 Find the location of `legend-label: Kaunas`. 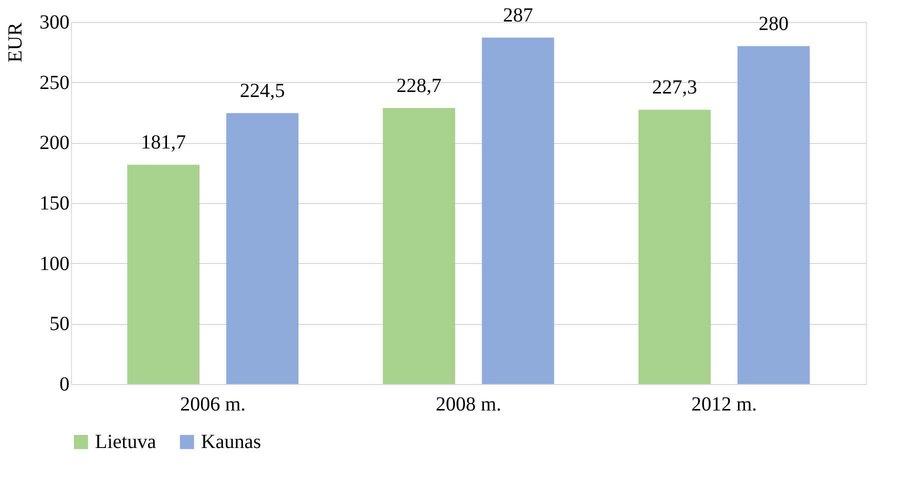

legend-label: Kaunas is located at coordinates (231, 442).